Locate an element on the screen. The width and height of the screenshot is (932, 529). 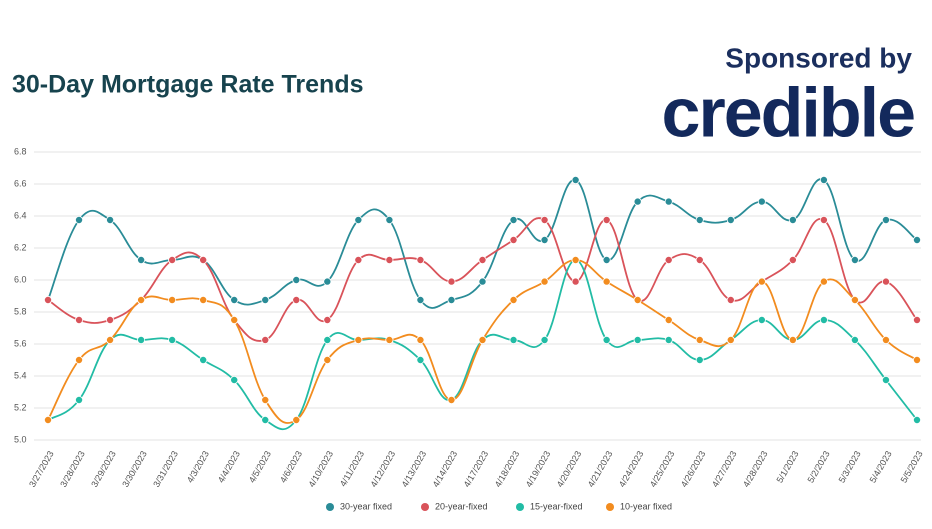
x-tick-label: 4/18/2023 is located at coordinates (507, 469).